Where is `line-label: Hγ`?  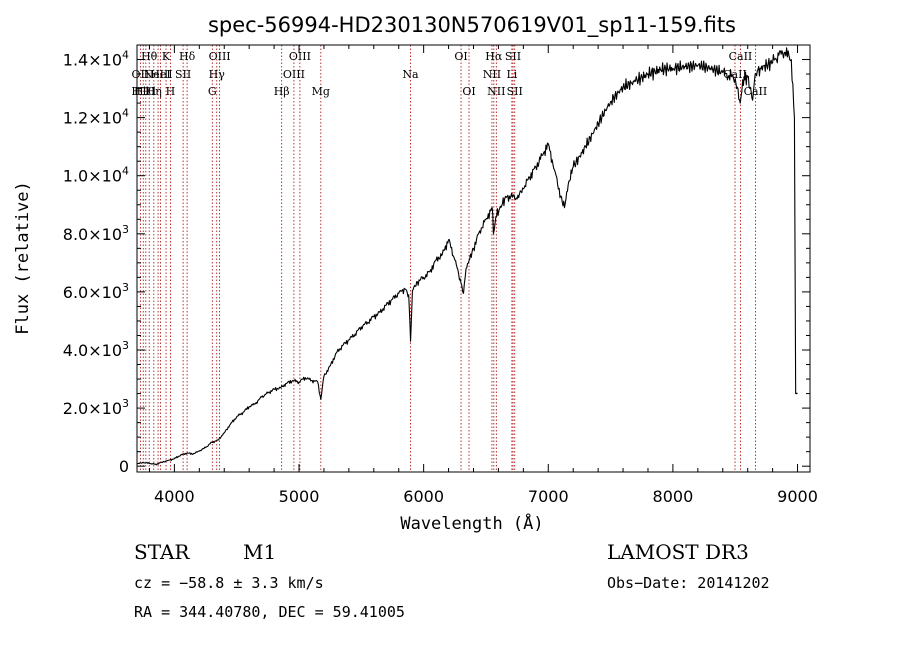 line-label: Hγ is located at coordinates (217, 74).